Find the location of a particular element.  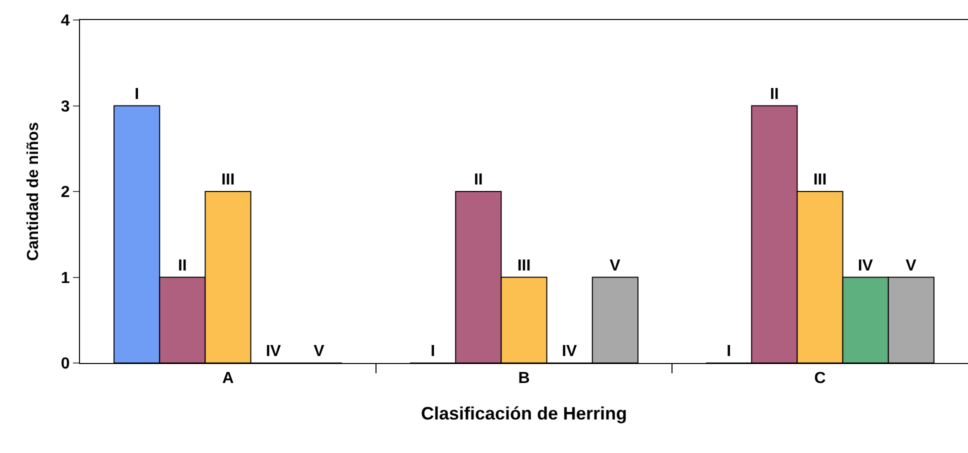

y-axis-title: Cantidad de niños is located at coordinates (33, 191).